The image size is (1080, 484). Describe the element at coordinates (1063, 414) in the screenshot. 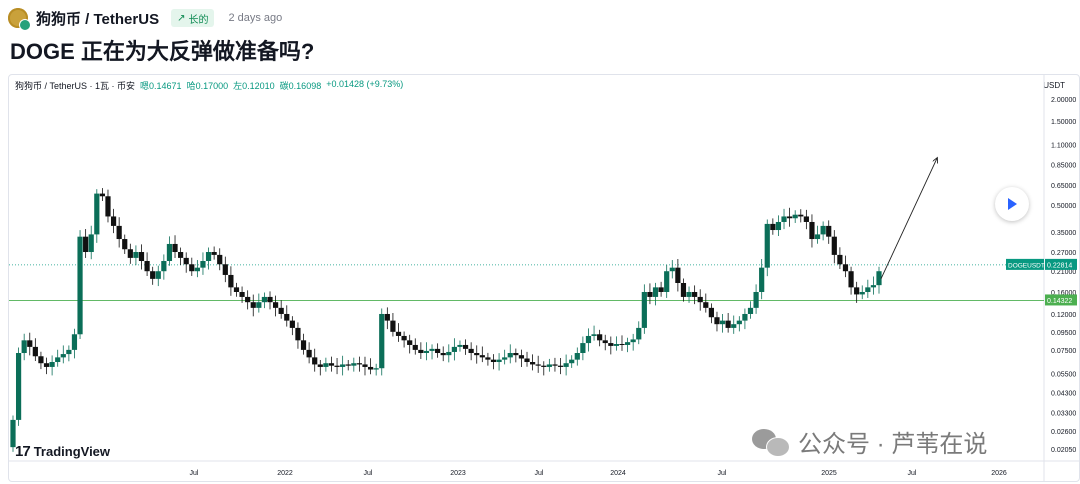

I see `y-tick-label: 0.03300` at that location.